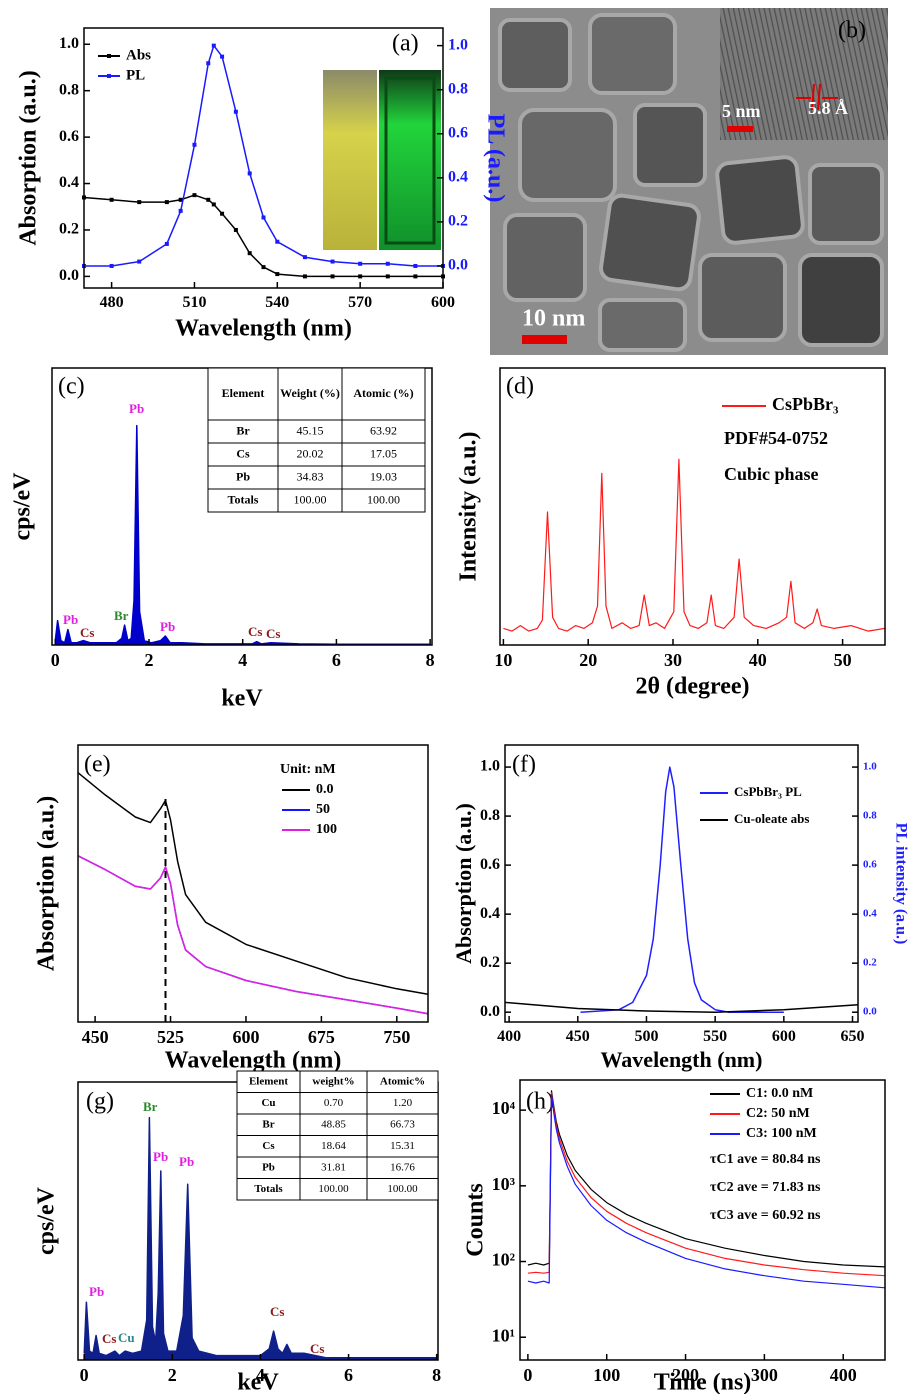 The width and height of the screenshot is (912, 1394). I want to click on y-tick-label: 10³, so click(504, 1184).